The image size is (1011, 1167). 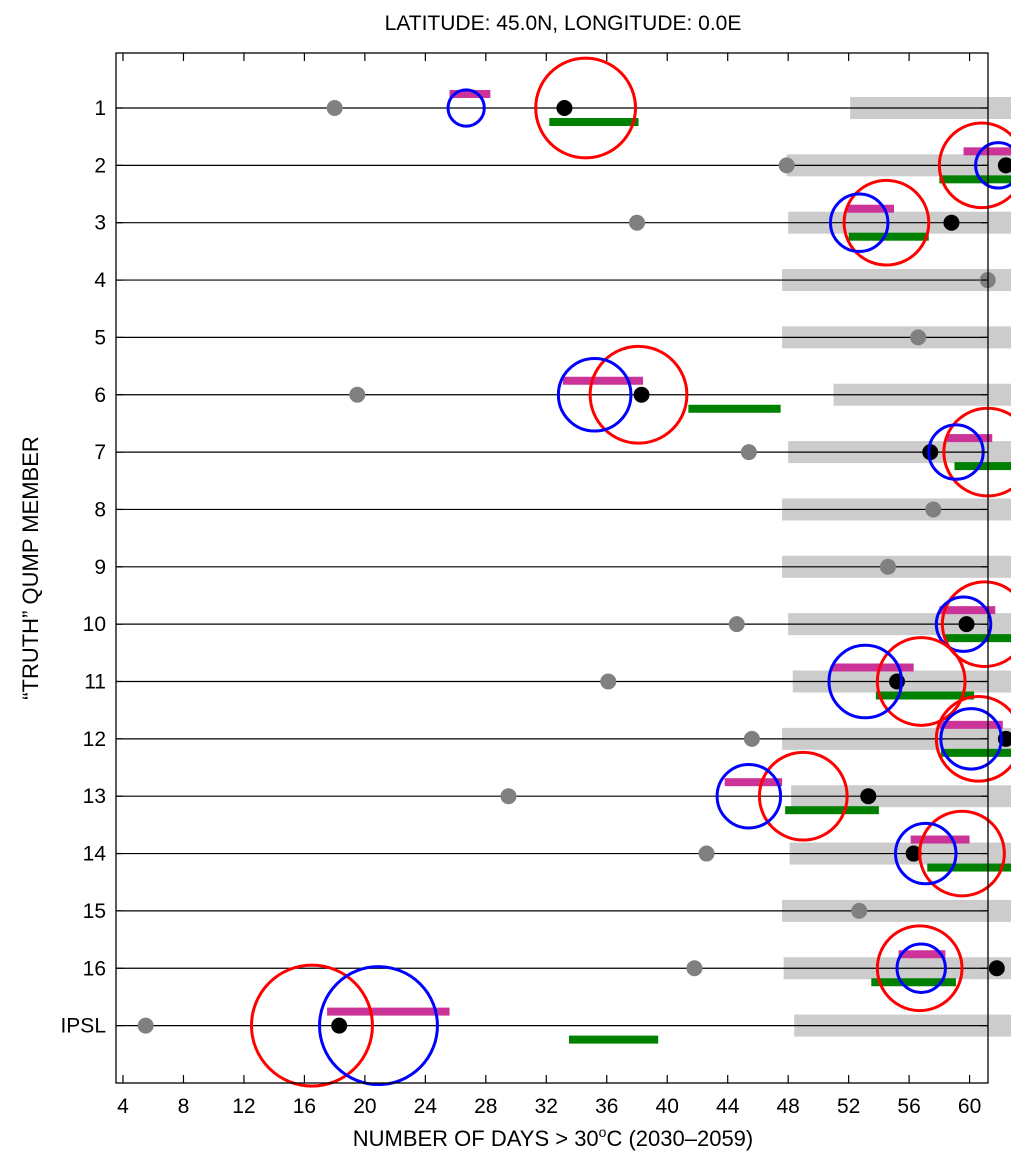 What do you see at coordinates (94, 624) in the screenshot?
I see `y-tick-label: 10` at bounding box center [94, 624].